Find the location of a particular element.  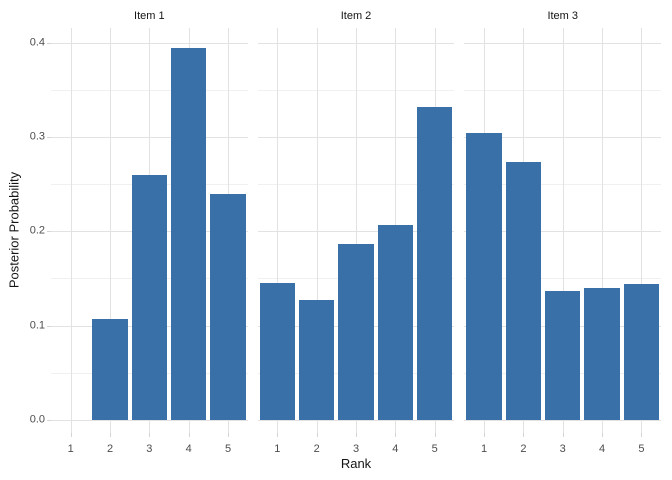

facet-title: Item 3 is located at coordinates (563, 16).